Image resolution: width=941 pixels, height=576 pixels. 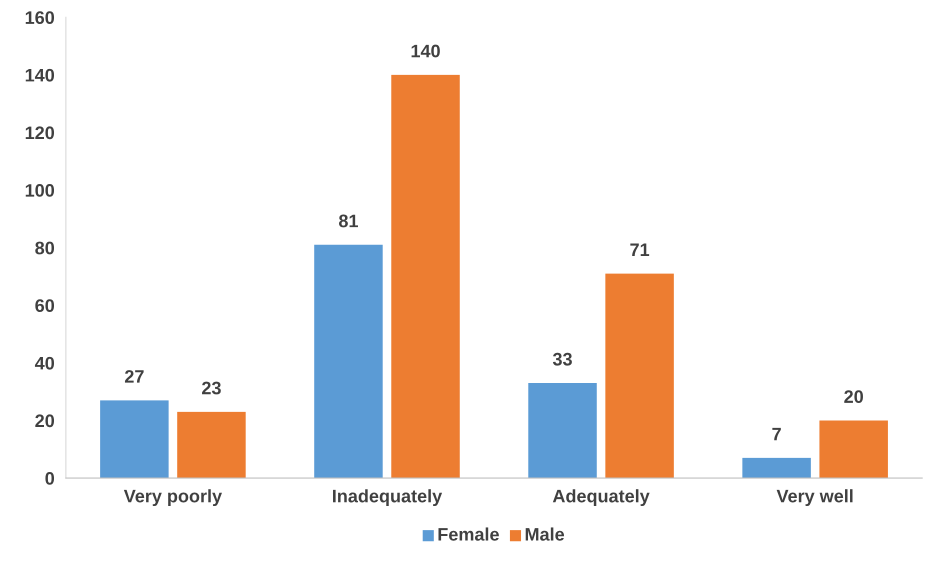 I want to click on data-label: 20, so click(x=853, y=397).